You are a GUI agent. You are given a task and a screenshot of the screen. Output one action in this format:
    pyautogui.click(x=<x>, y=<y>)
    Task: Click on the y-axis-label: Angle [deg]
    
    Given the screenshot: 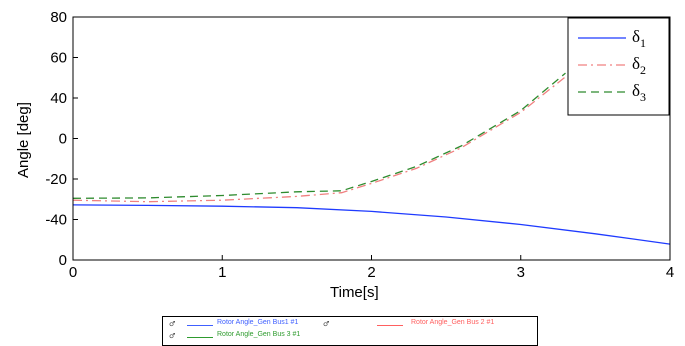 What is the action you would take?
    pyautogui.click(x=23, y=140)
    